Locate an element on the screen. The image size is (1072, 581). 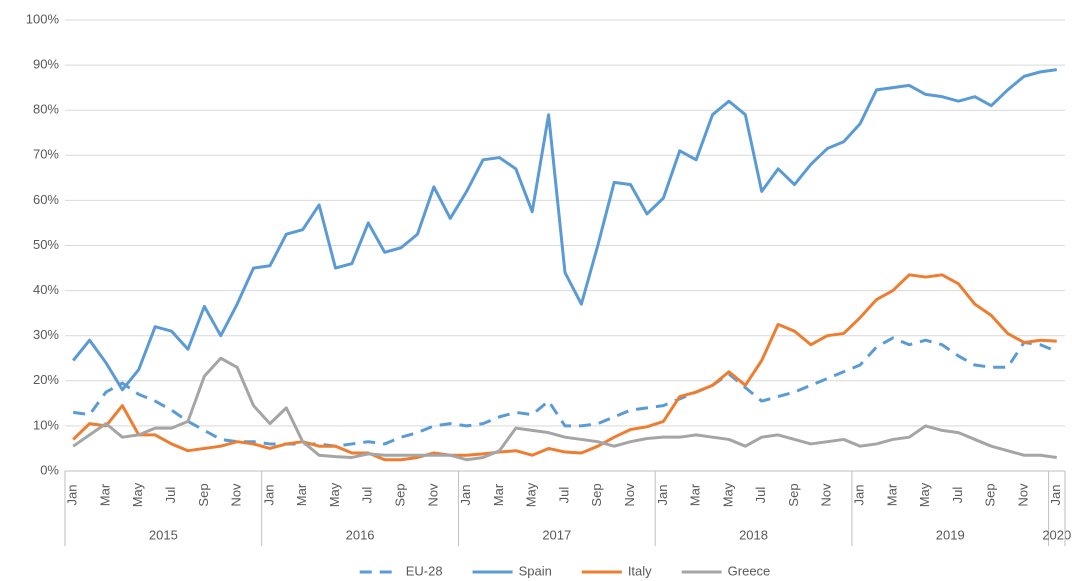
x-group-label: 2020 is located at coordinates (1056, 534).